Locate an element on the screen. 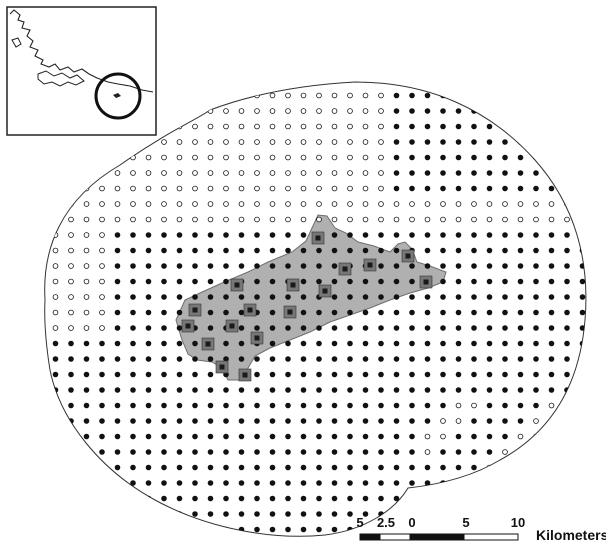  scale-tick-label: 5 is located at coordinates (465, 522).